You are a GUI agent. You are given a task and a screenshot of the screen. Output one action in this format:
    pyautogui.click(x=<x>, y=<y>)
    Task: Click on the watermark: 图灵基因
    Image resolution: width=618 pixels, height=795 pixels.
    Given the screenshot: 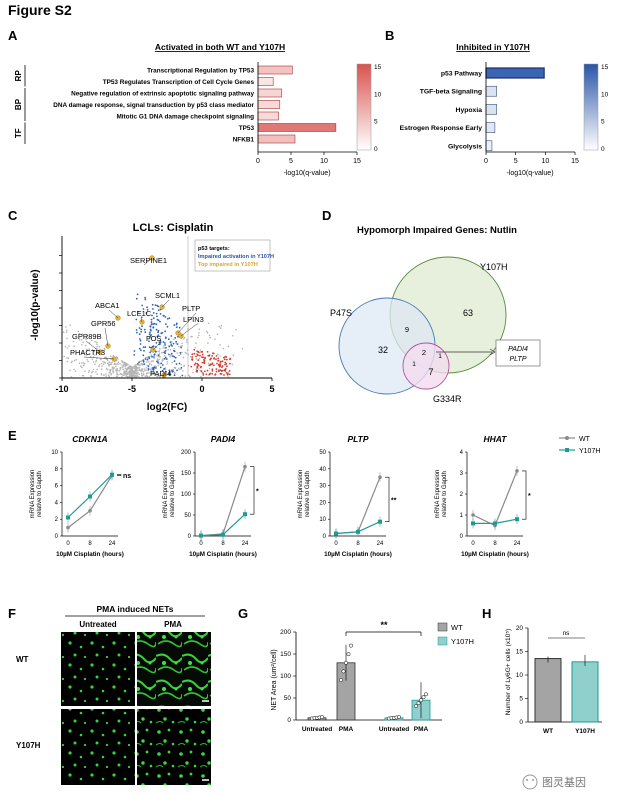 What is the action you would take?
    pyautogui.click(x=554, y=782)
    